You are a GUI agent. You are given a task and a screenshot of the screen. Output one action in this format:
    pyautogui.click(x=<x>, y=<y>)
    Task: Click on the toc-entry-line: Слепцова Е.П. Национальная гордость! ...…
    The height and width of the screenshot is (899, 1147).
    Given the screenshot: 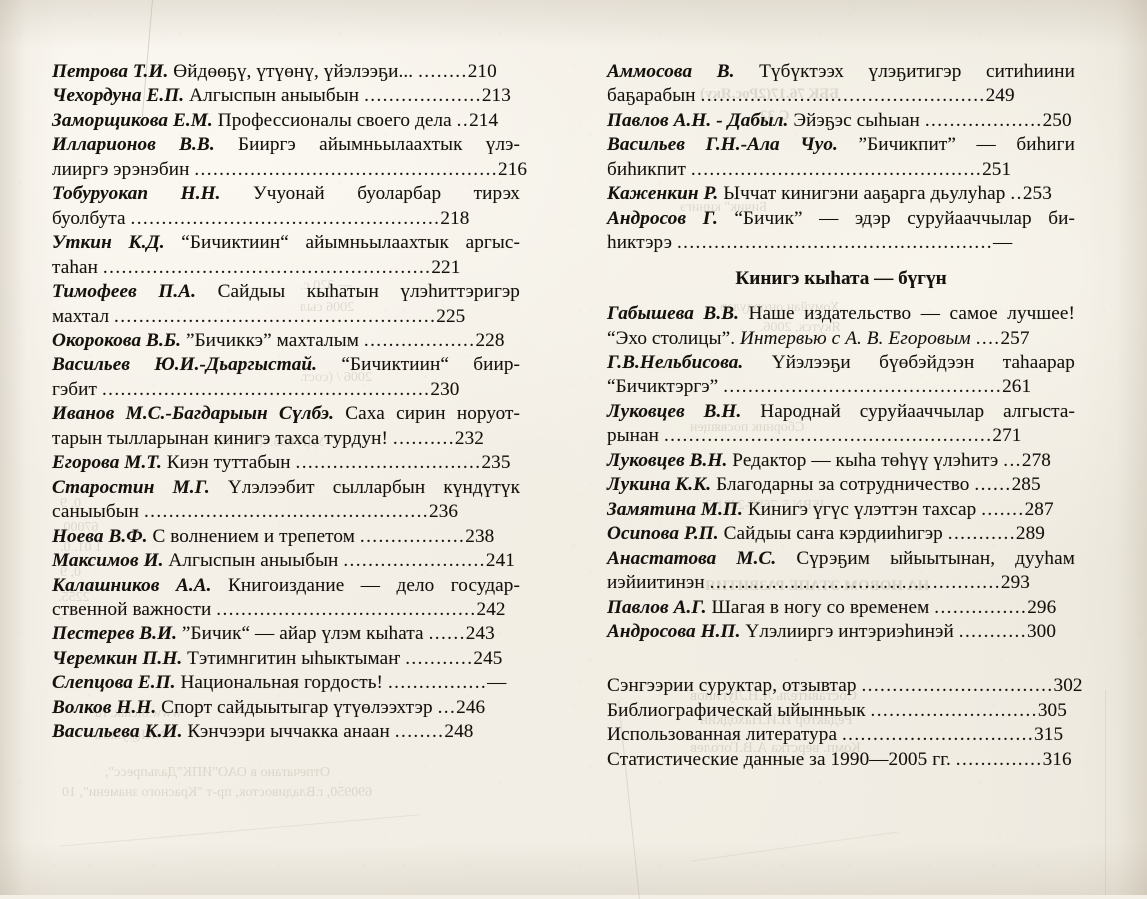 What is the action you would take?
    pyautogui.click(x=286, y=683)
    